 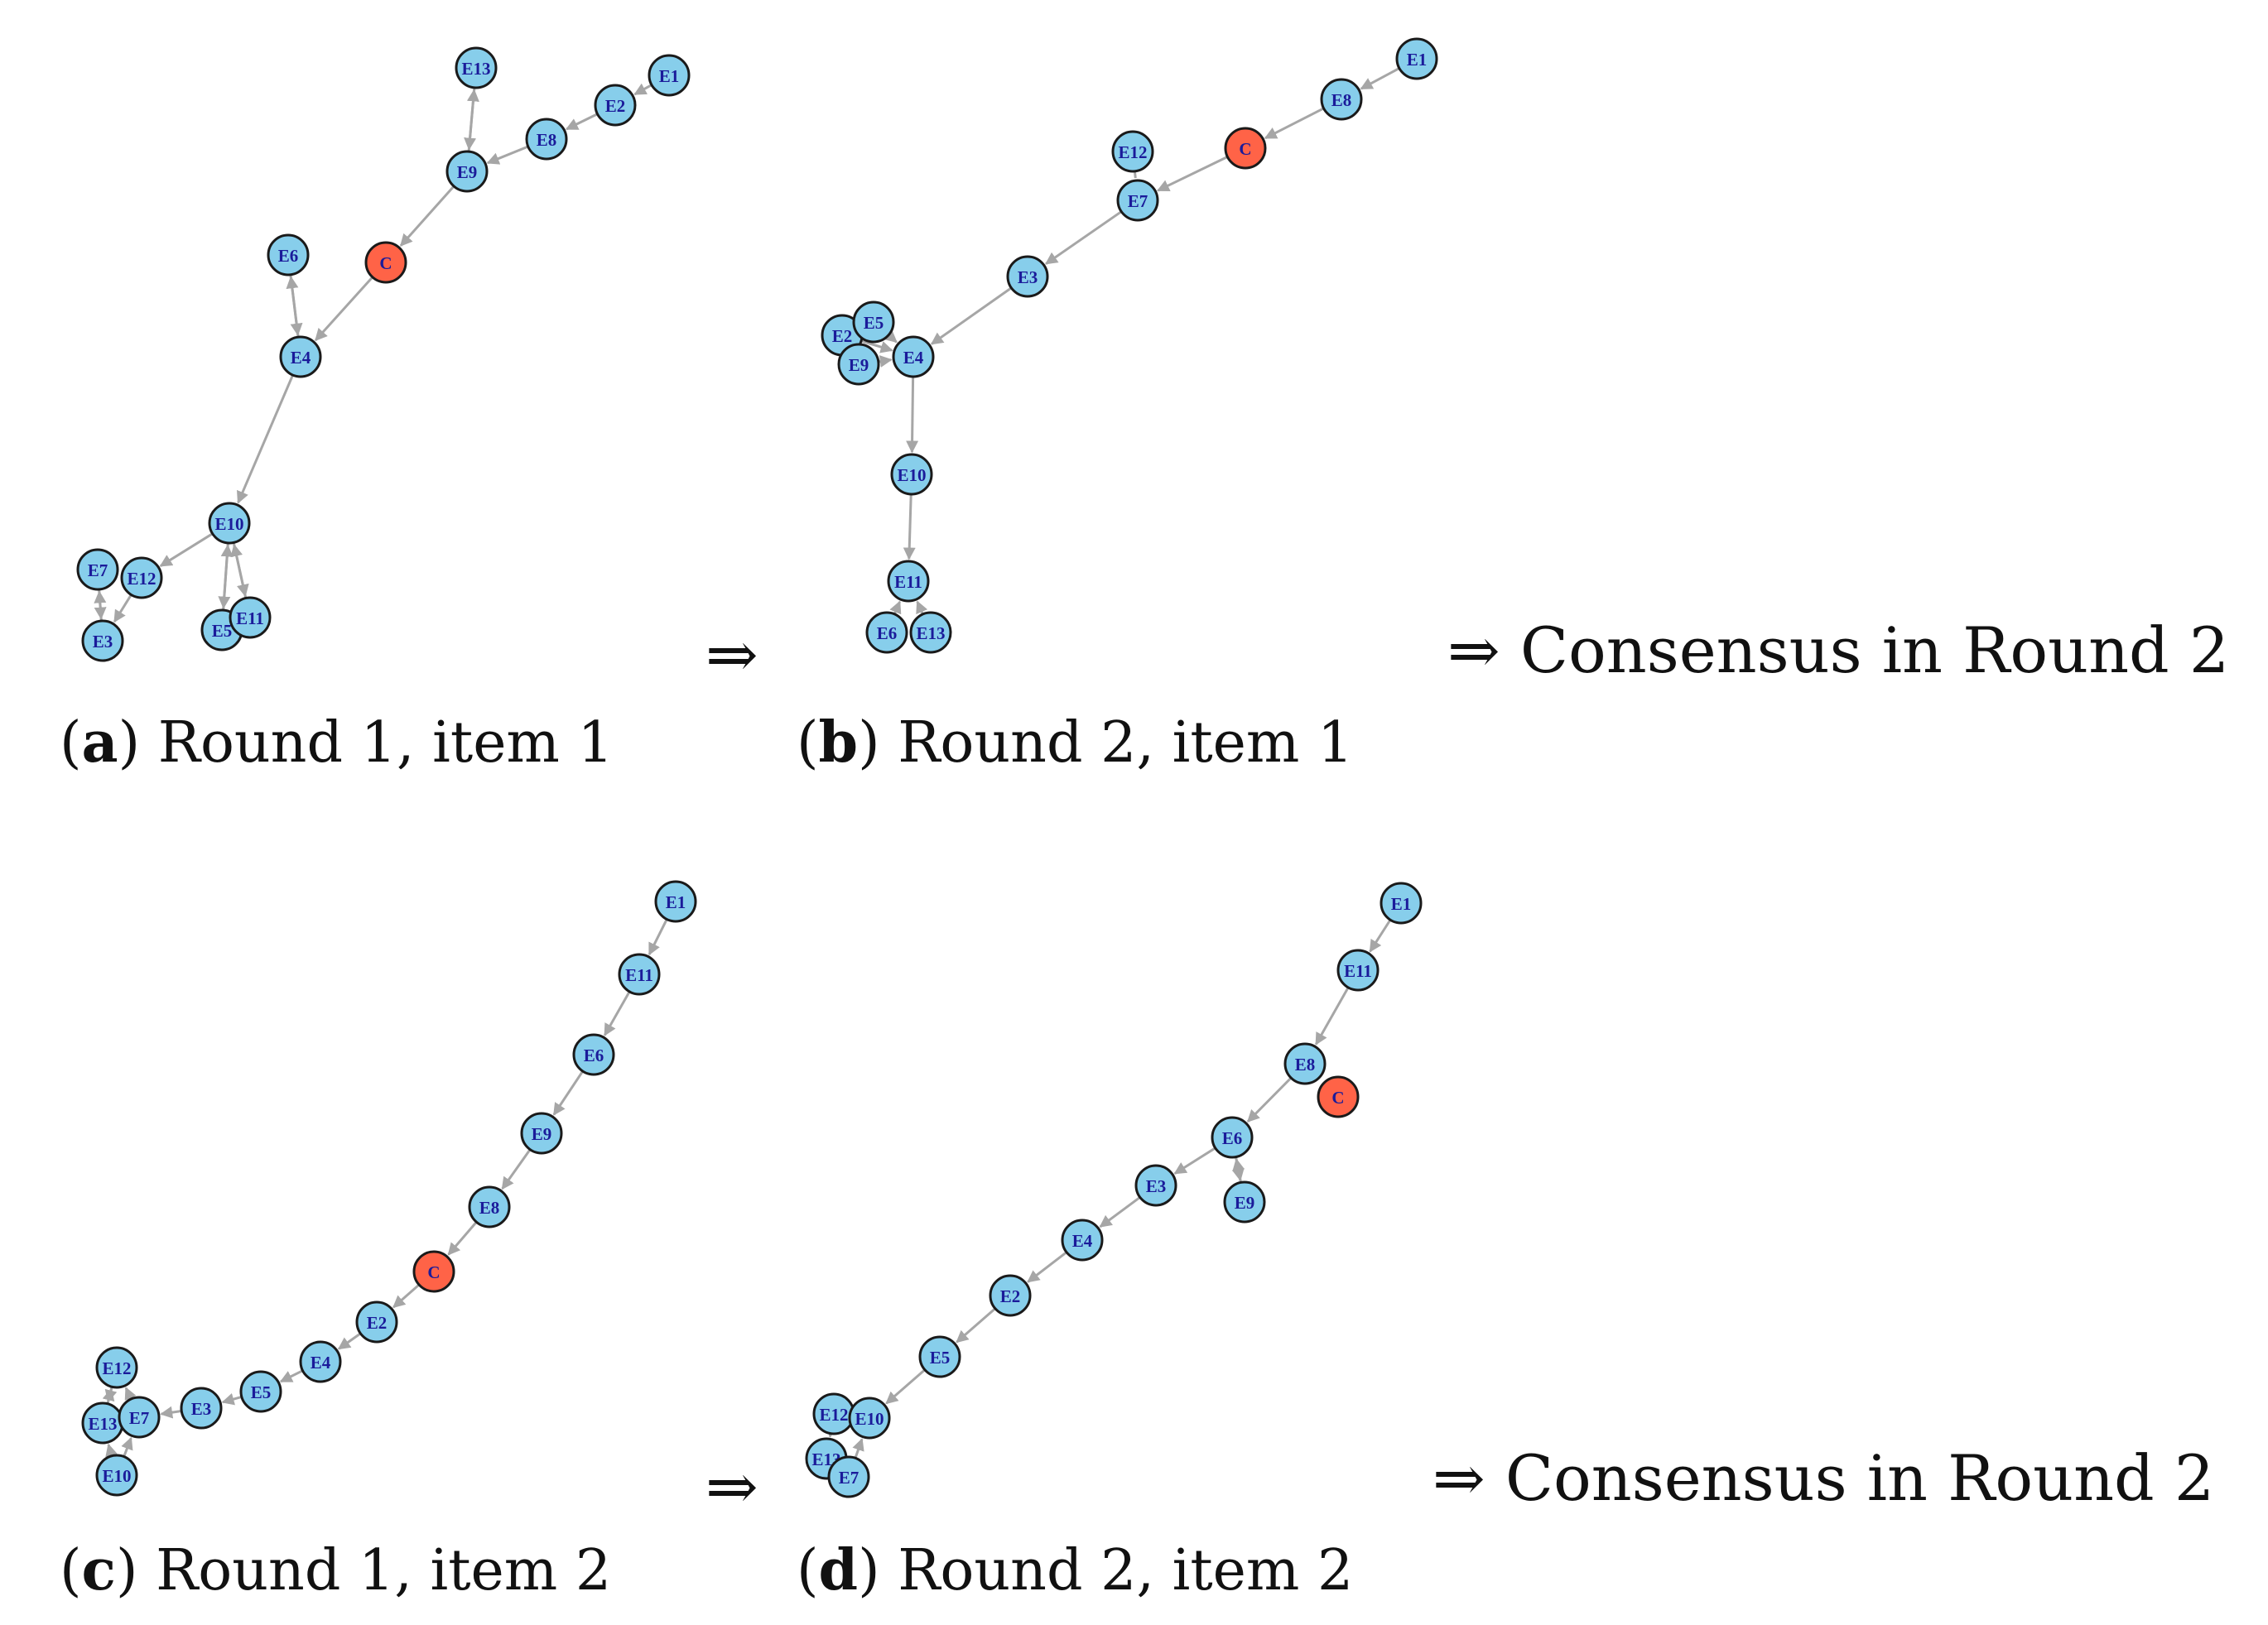 I want to click on node-e12: E12, so click(x=833, y=1413).